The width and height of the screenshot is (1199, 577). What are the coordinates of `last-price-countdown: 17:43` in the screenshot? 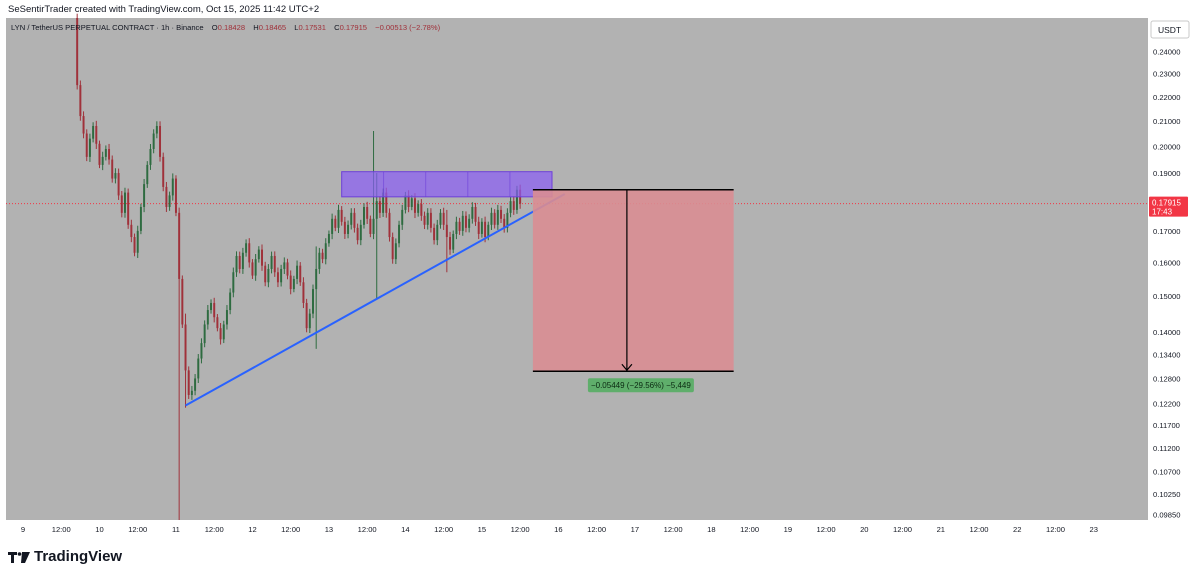 It's located at (1162, 212).